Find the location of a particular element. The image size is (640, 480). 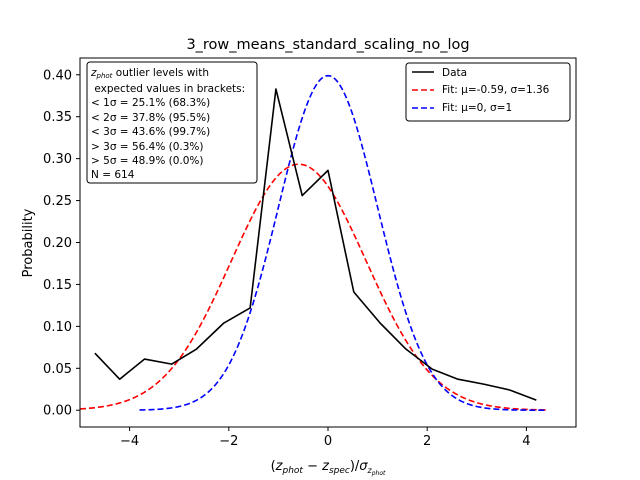

y-tick-label: 0.10 is located at coordinates (57, 327).